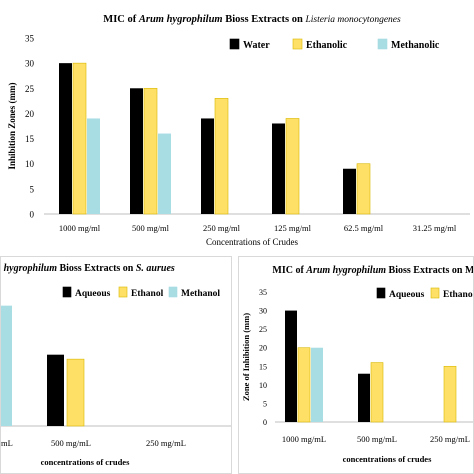 The width and height of the screenshot is (474, 474). I want to click on legend-label-methanol: Methanol, so click(200, 294).